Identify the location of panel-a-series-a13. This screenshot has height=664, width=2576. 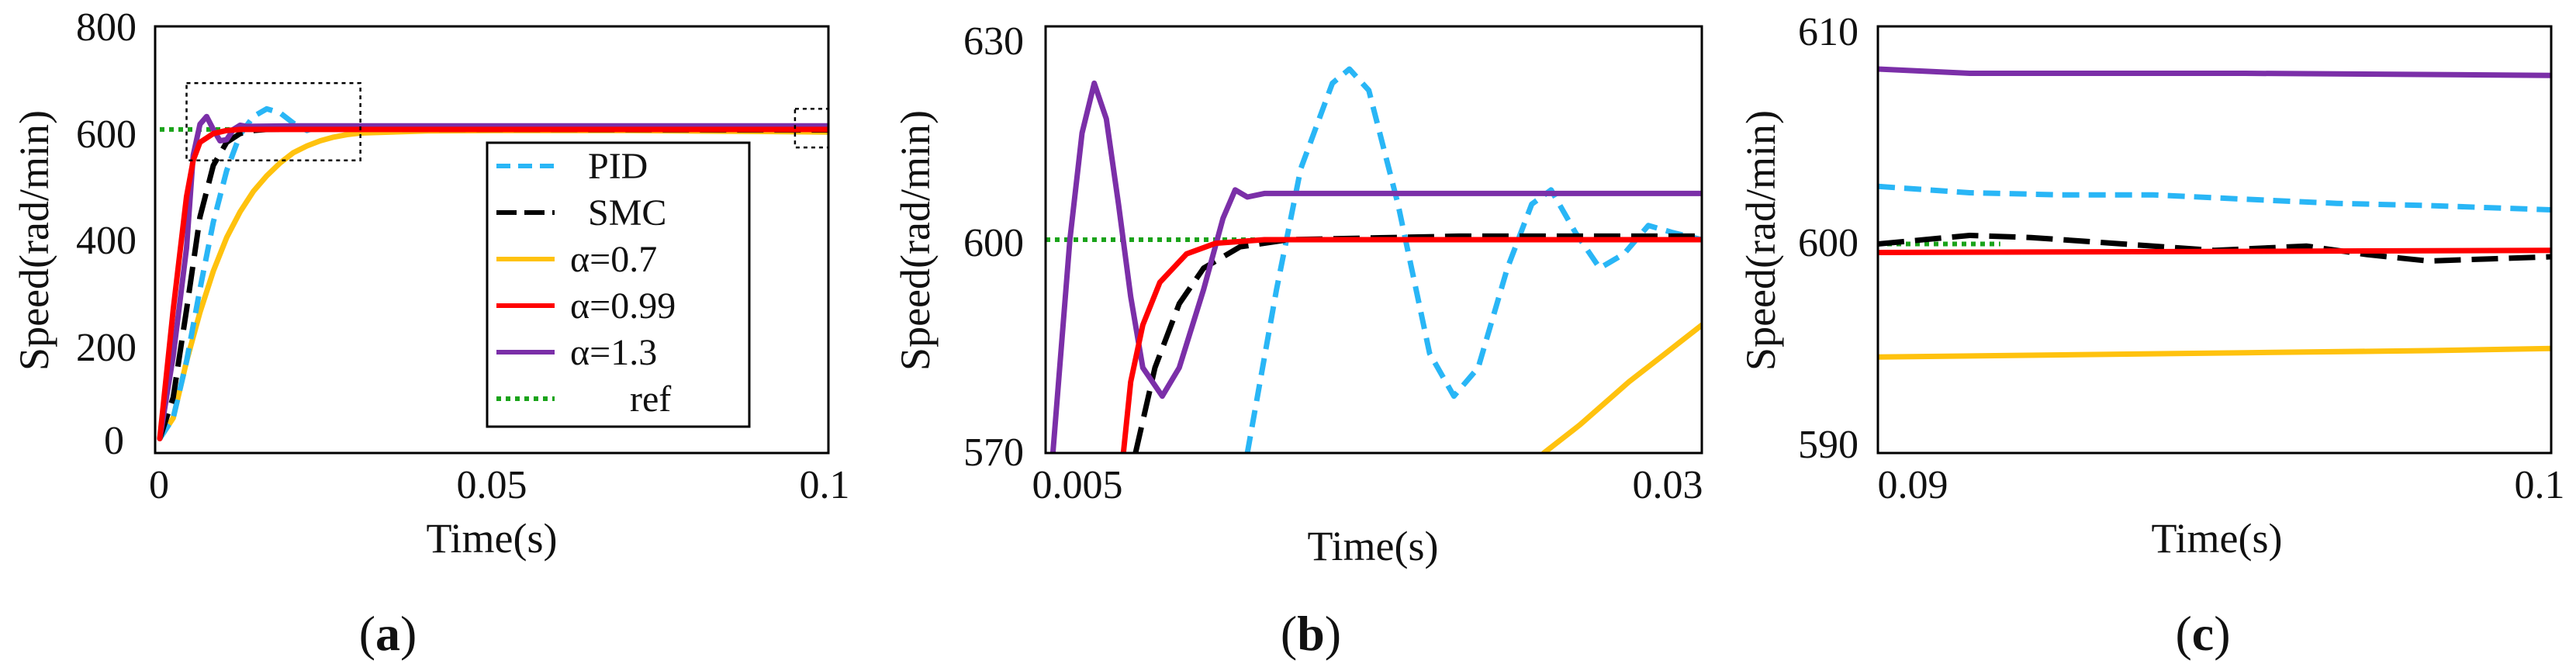
(492, 277).